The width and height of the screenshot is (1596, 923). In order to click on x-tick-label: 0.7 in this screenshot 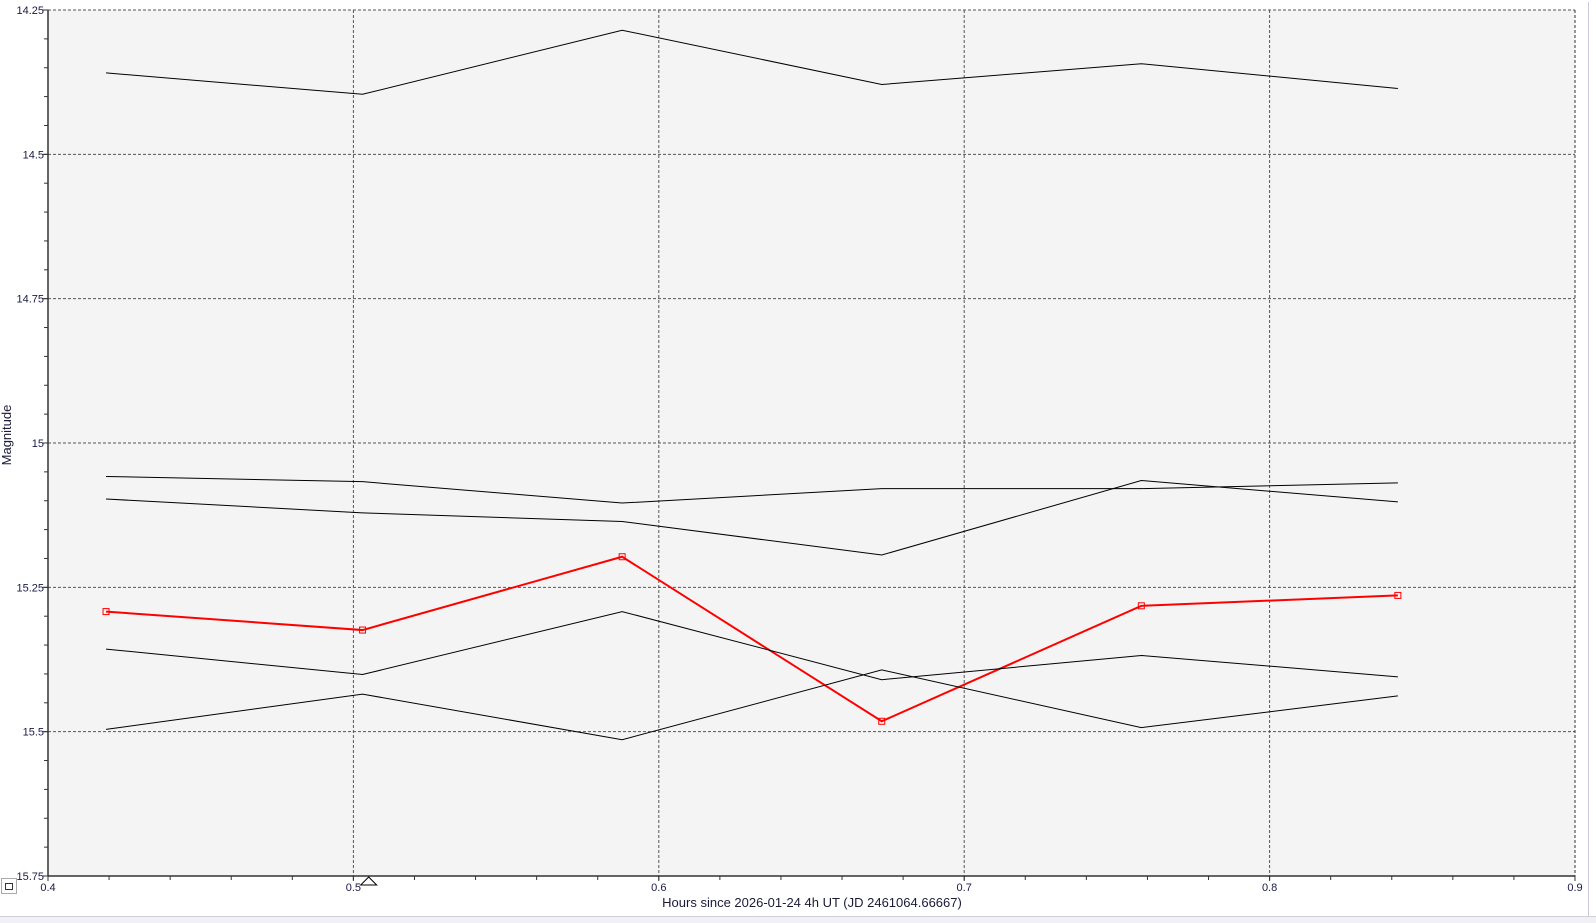, I will do `click(964, 888)`.